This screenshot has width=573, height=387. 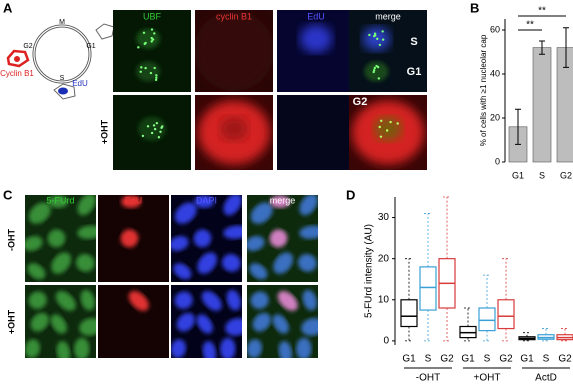 I want to click on column-header: DAPI, so click(x=206, y=200).